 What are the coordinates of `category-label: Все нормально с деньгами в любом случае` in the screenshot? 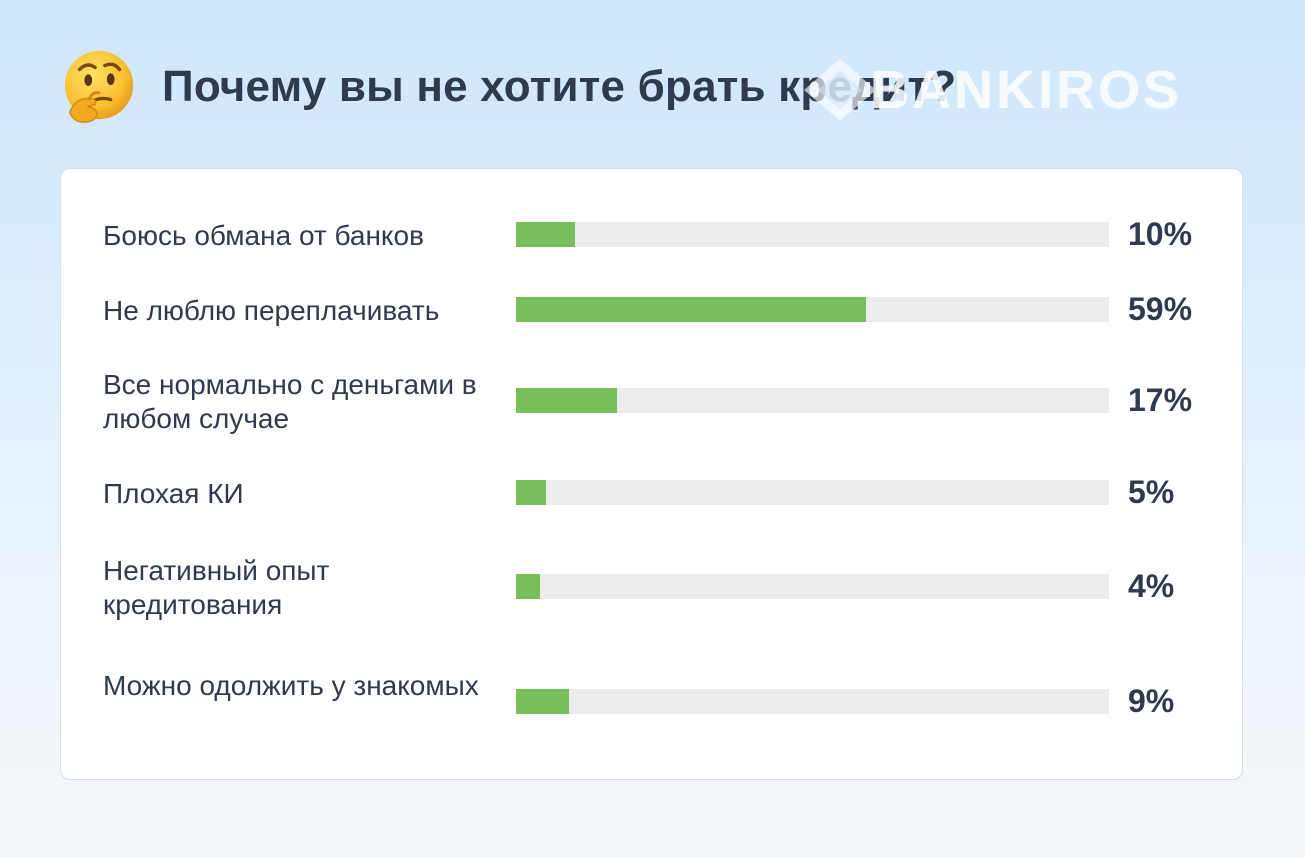 It's located at (290, 401).